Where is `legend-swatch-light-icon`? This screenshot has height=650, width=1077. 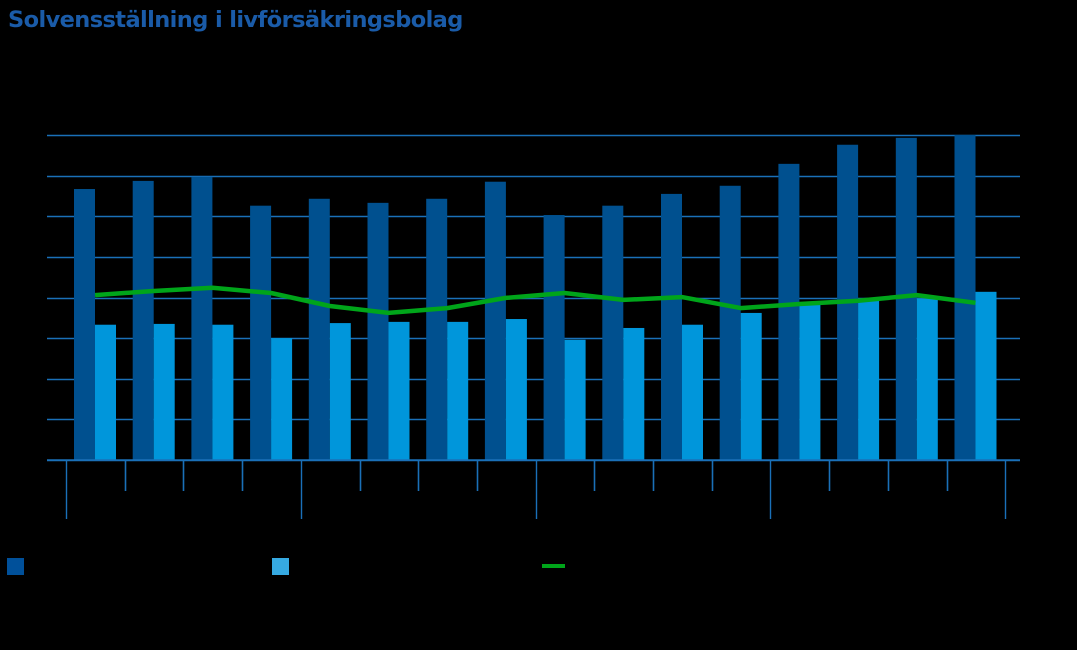 legend-swatch-light-icon is located at coordinates (280, 566).